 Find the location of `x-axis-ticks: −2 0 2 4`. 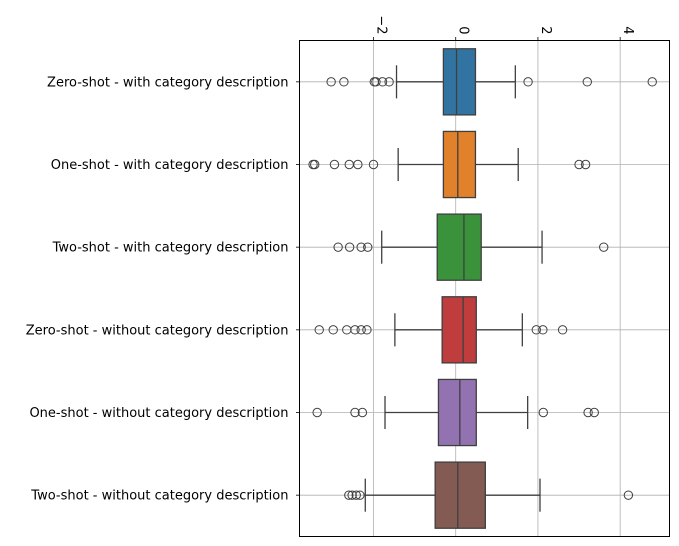

x-axis-ticks: −2 0 2 4 is located at coordinates (504, 28).